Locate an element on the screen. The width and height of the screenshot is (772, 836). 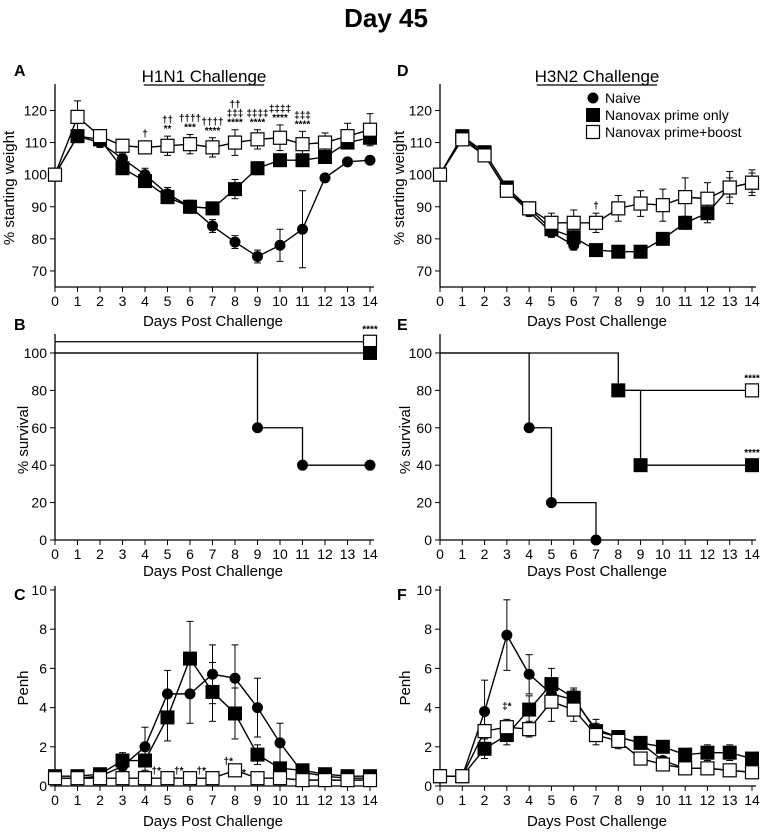
y-tick-label: 100 is located at coordinates (421, 175).